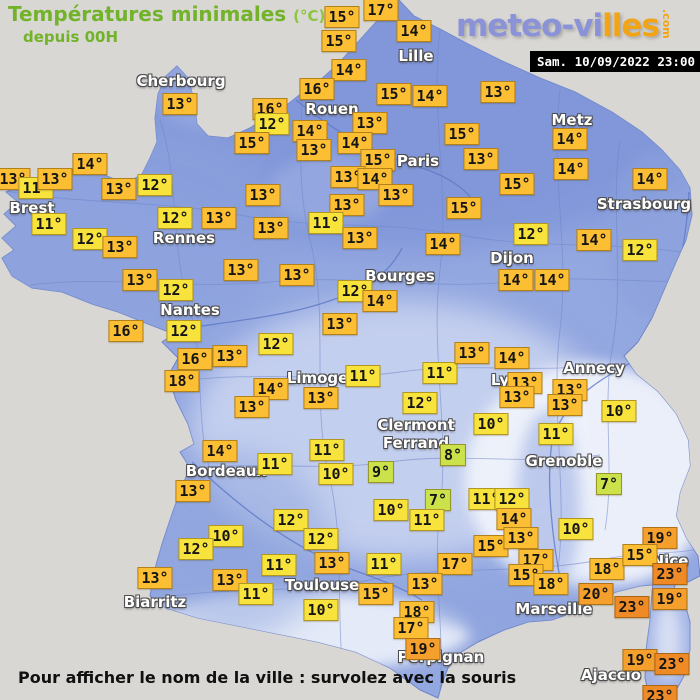 The image size is (700, 700). Describe the element at coordinates (596, 594) in the screenshot. I see `temperature-badge: 20°` at that location.